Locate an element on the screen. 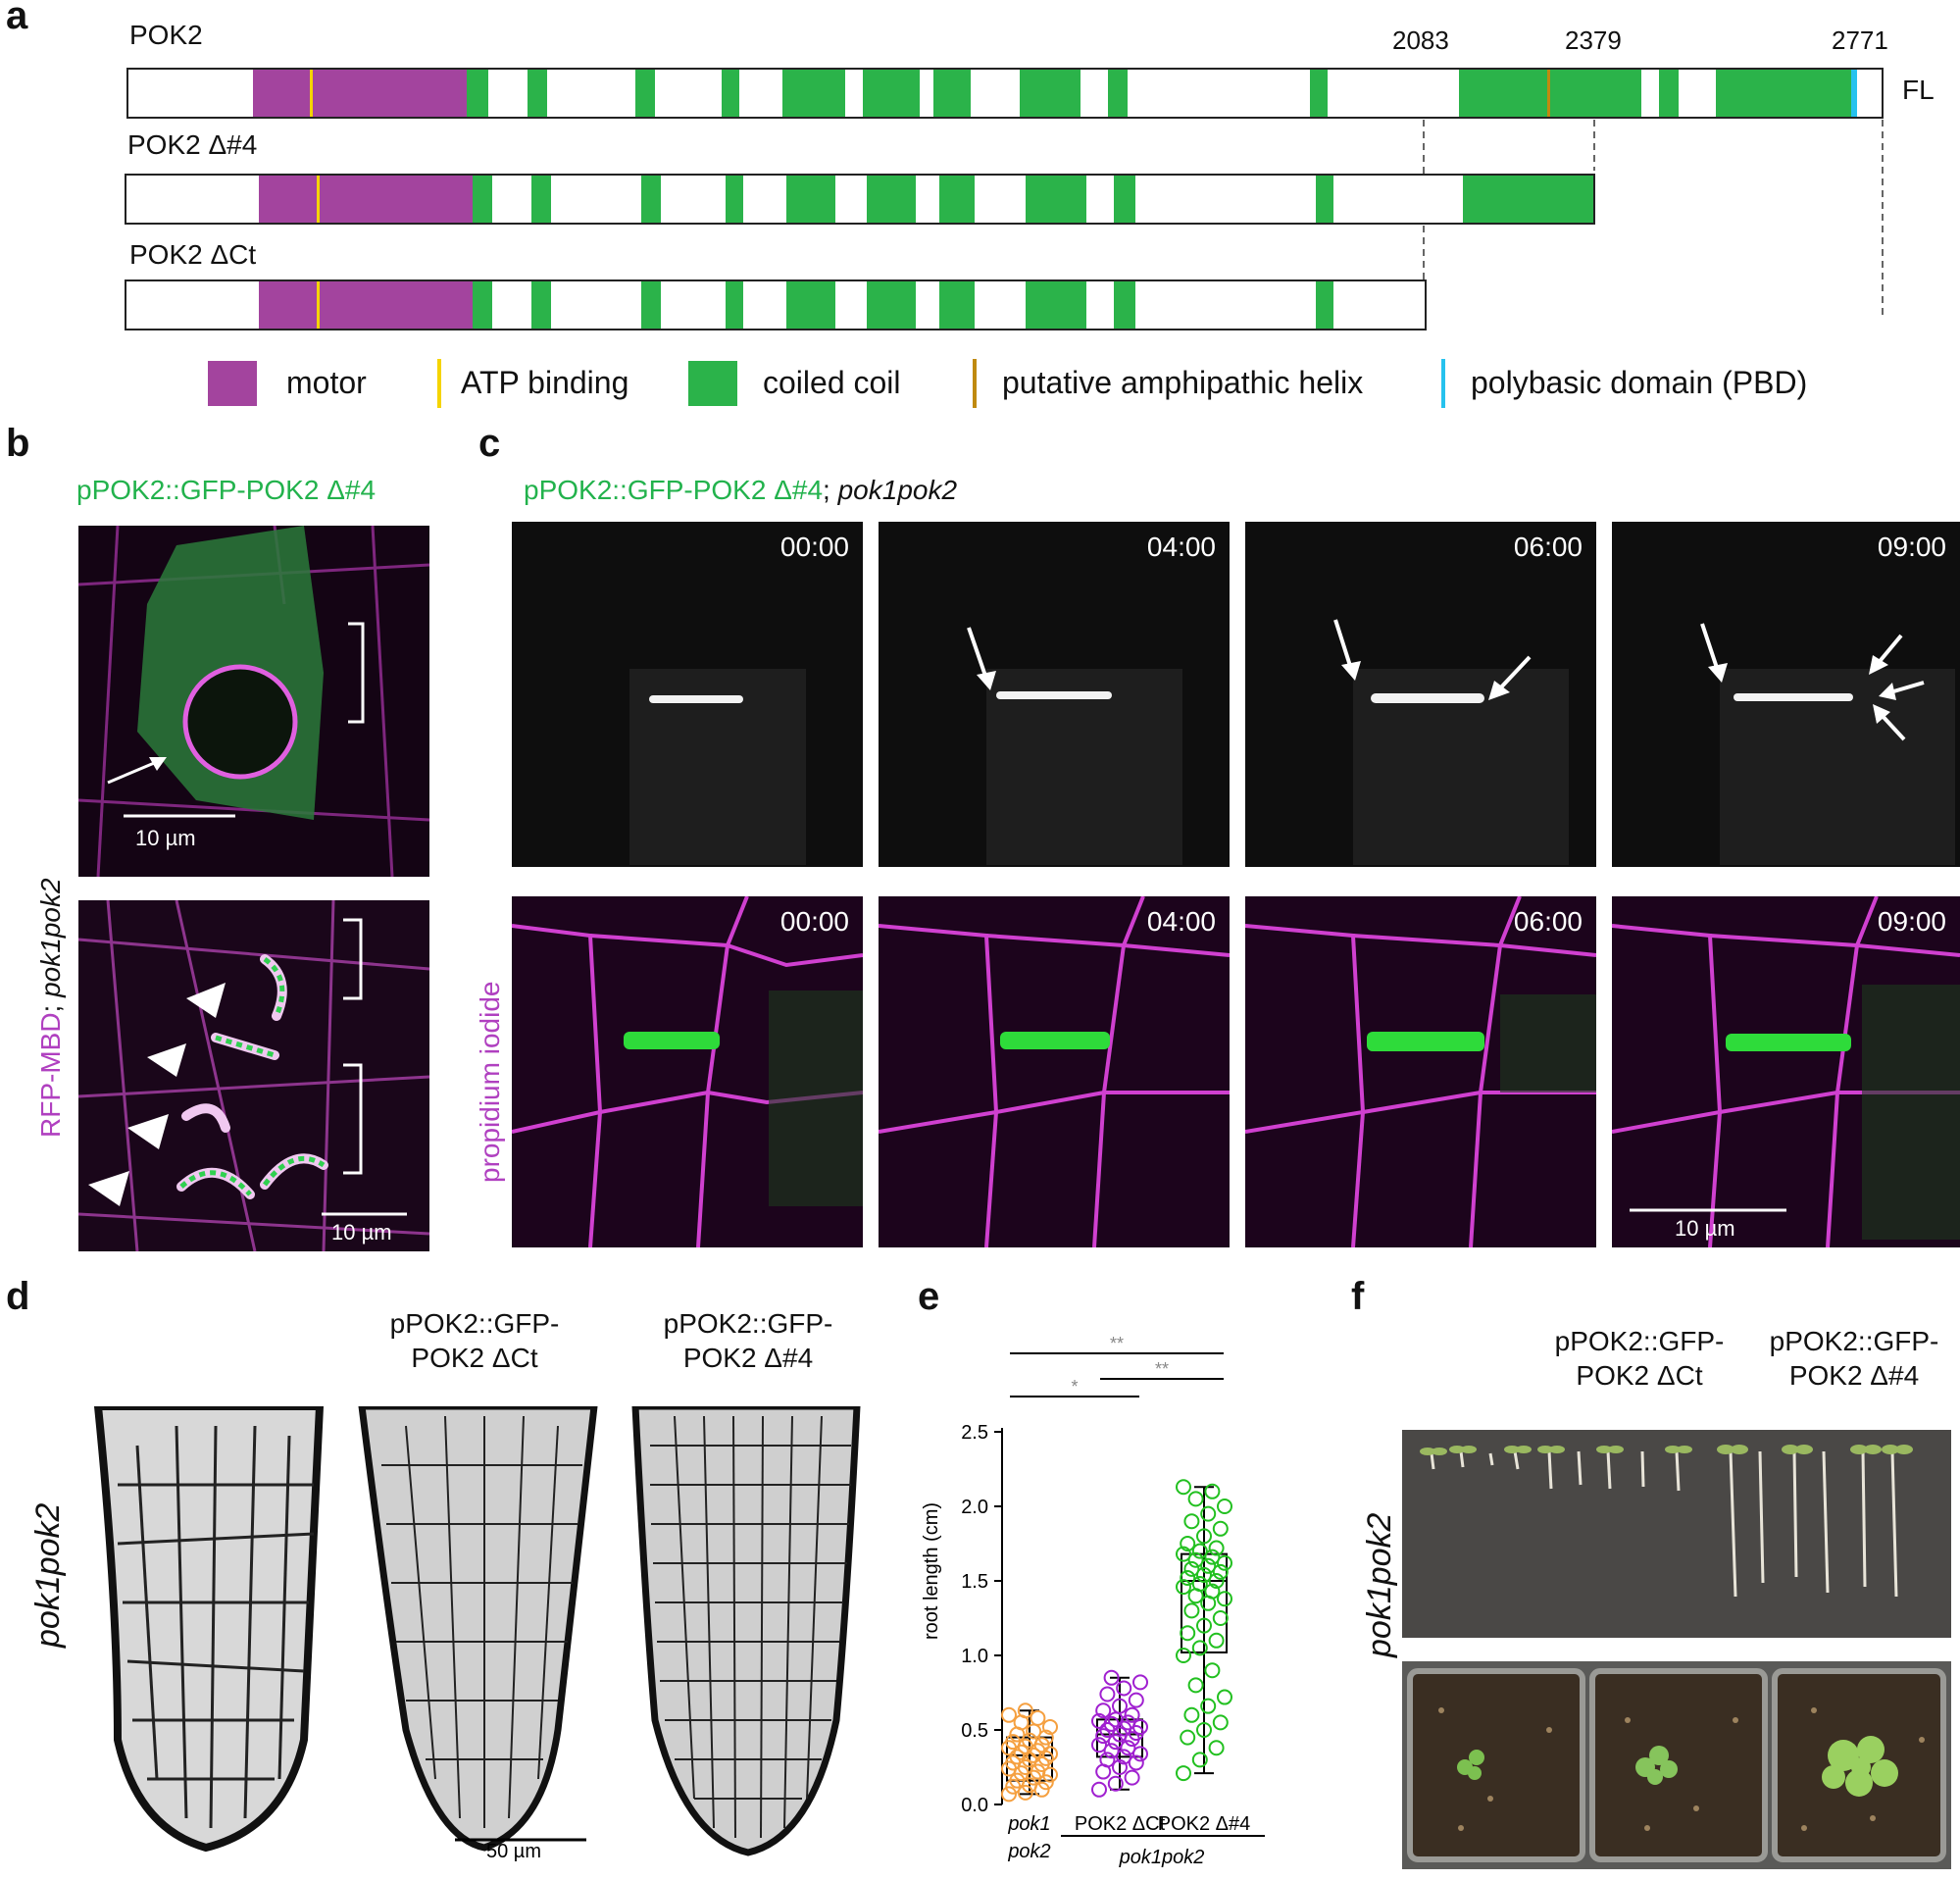 The image size is (1960, 1880). panel-label-e: e is located at coordinates (929, 1296).